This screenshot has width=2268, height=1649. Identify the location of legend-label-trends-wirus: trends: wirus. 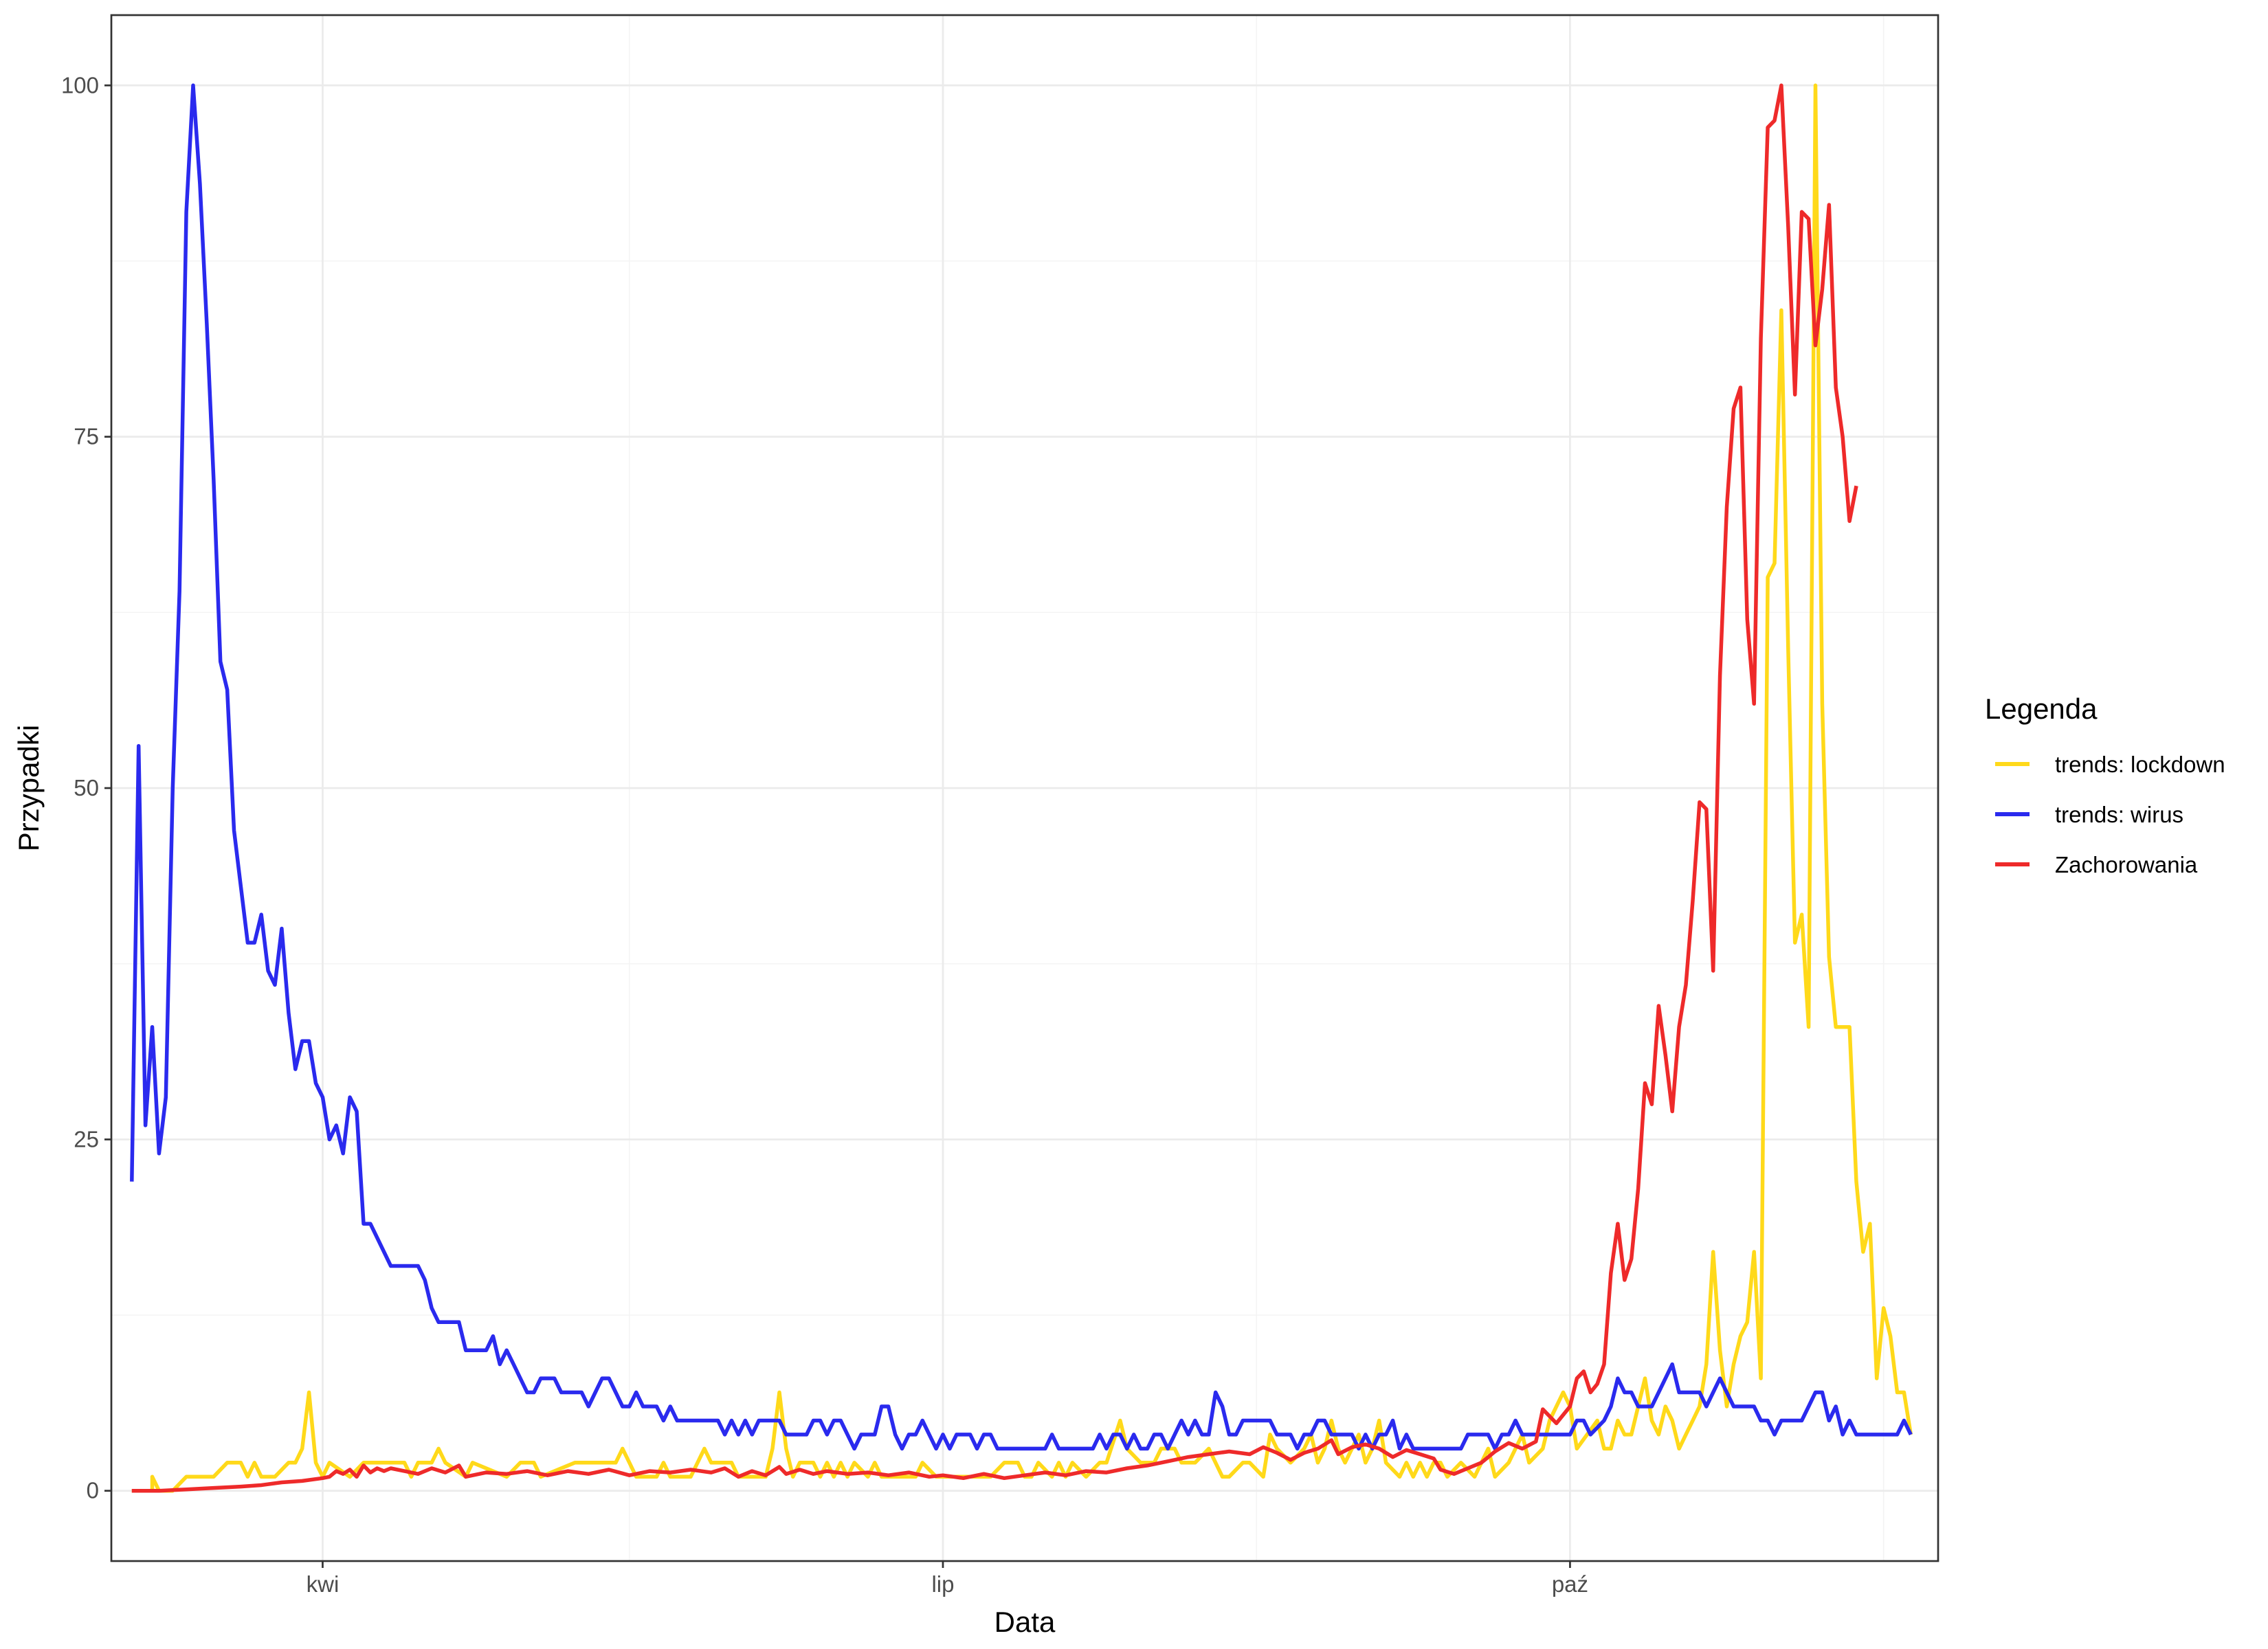
(2119, 815).